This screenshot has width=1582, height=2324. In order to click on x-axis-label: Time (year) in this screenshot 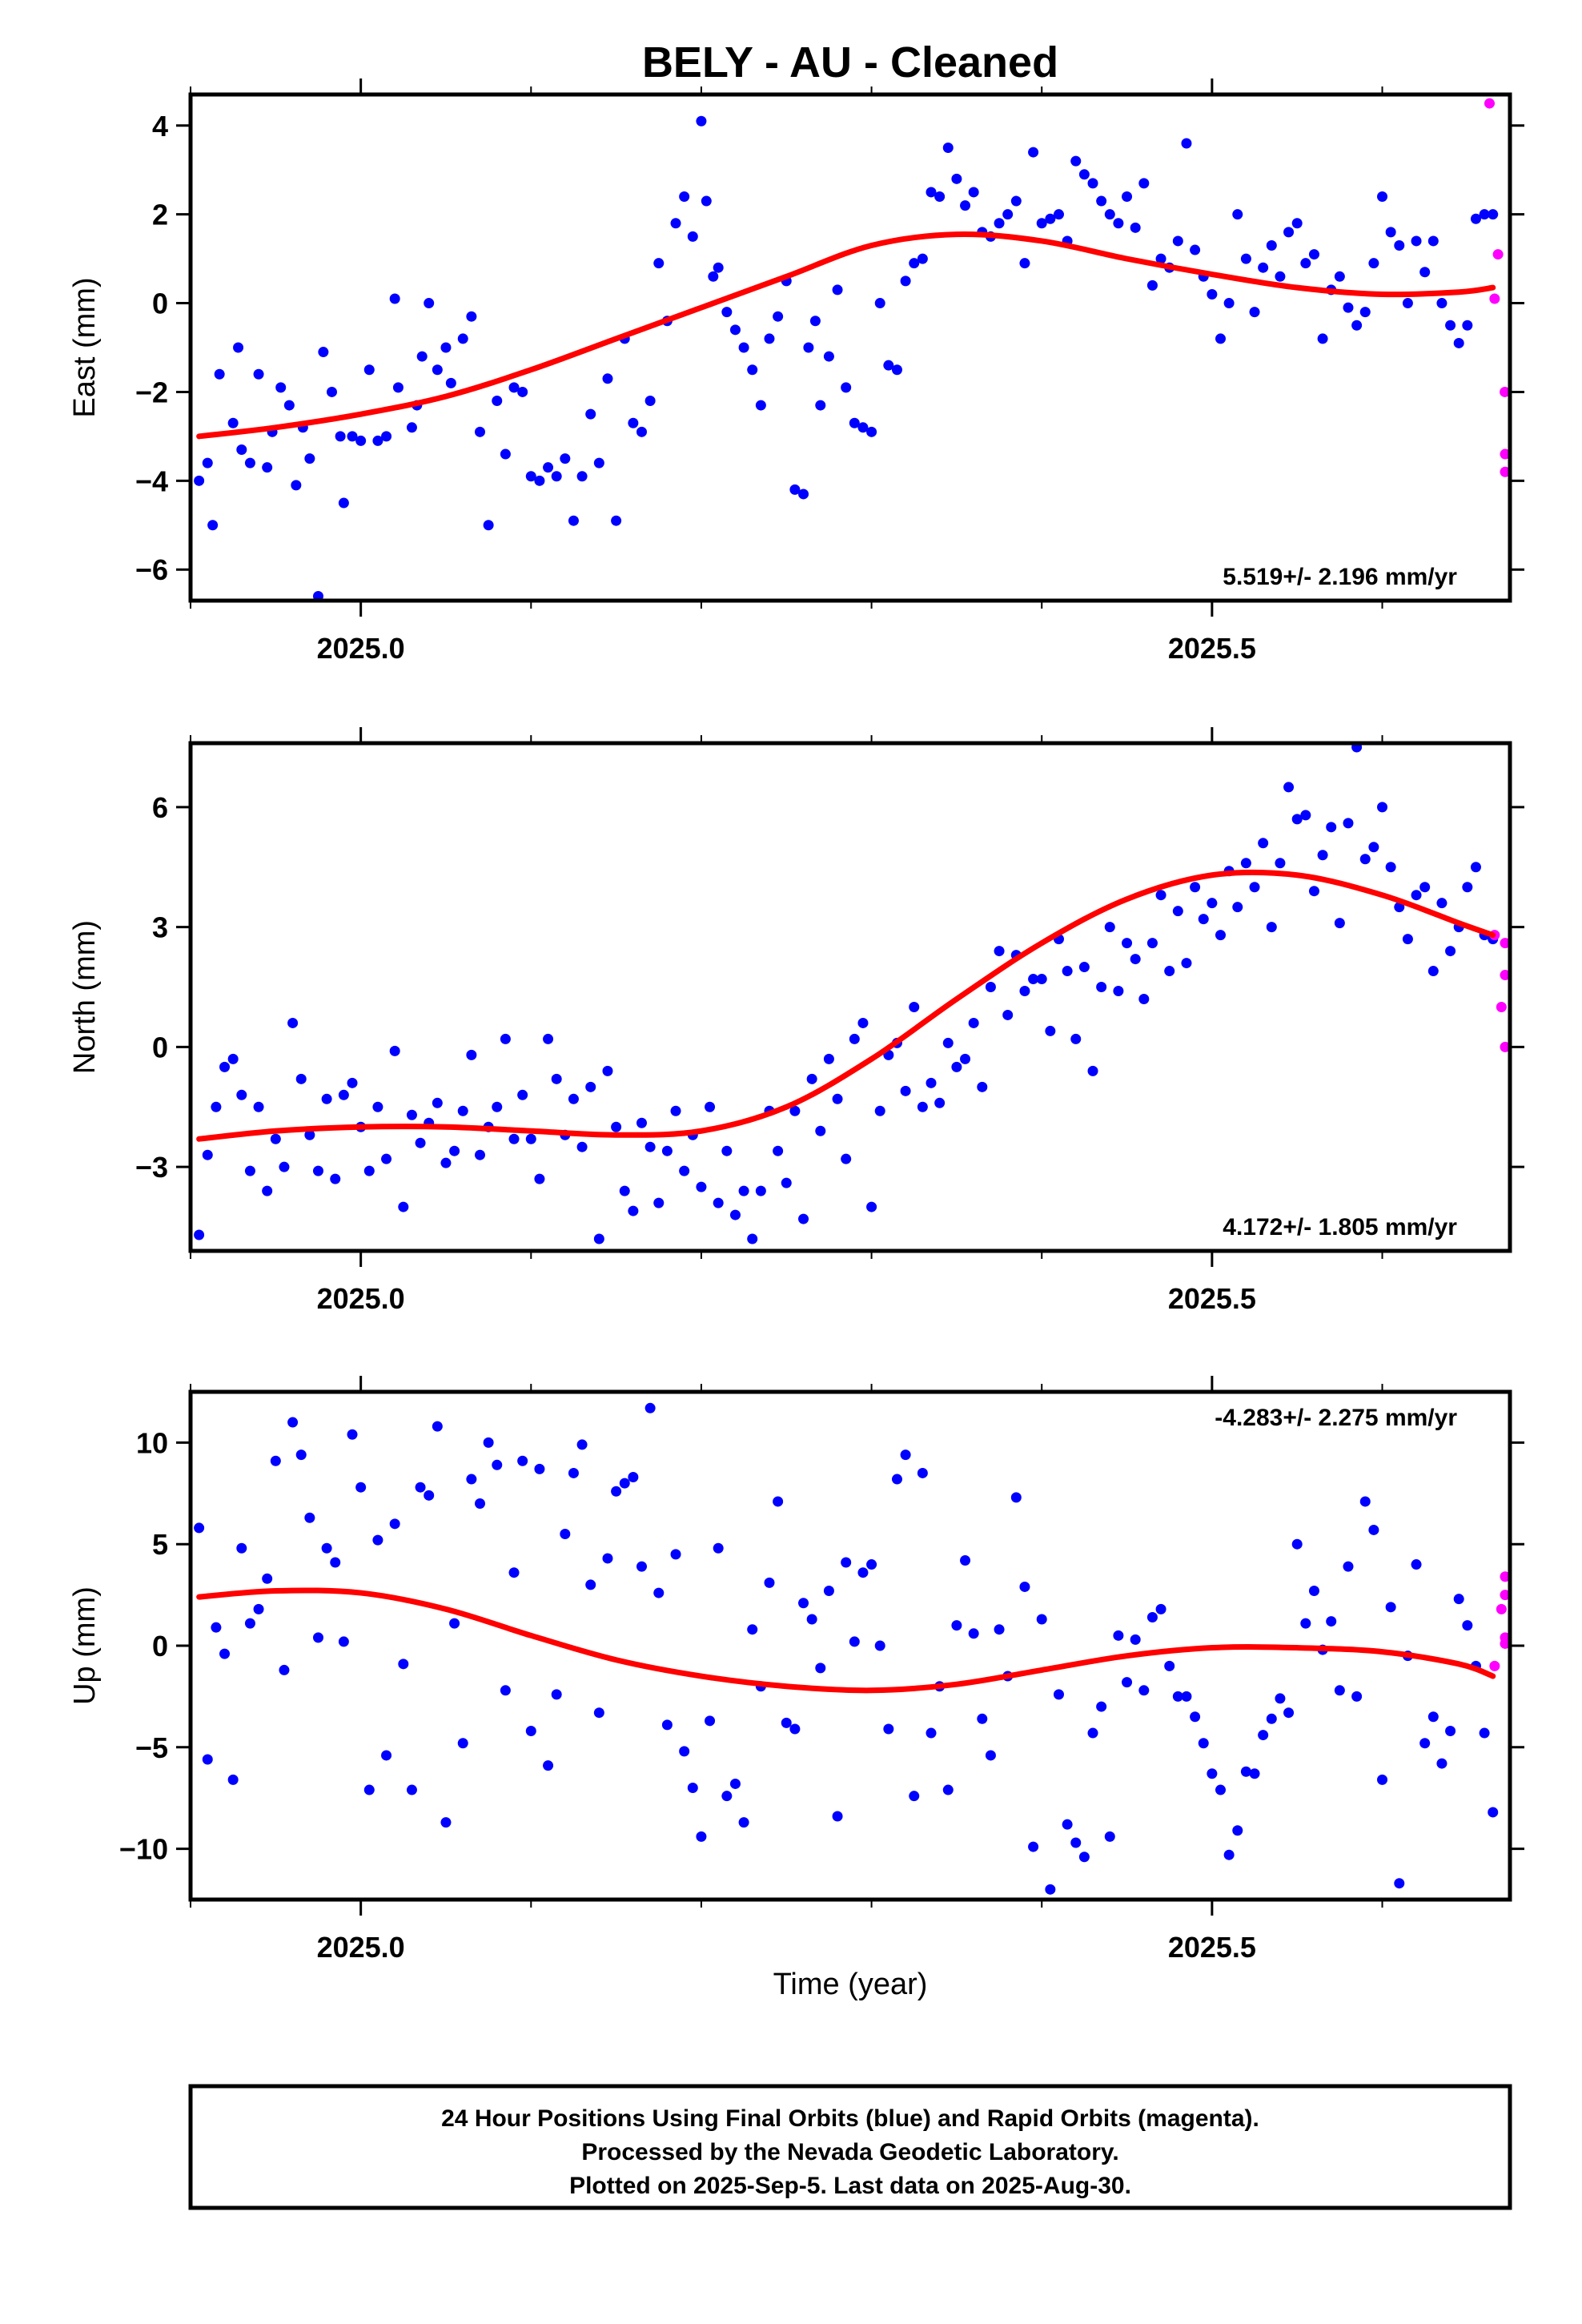, I will do `click(850, 1984)`.